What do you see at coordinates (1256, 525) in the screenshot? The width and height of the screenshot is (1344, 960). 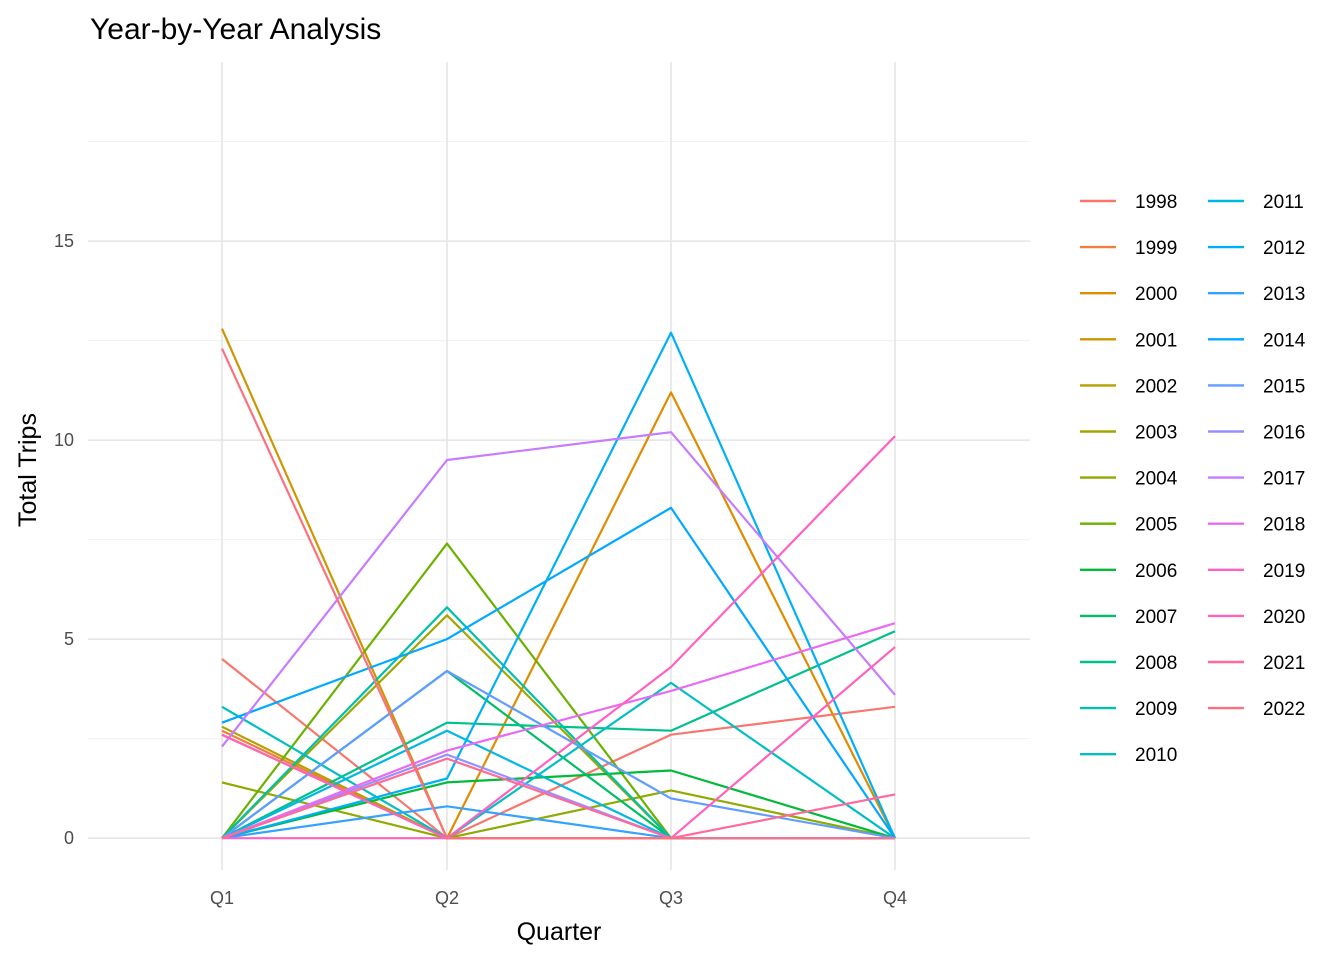 I see `legend-item-2018: 2018` at bounding box center [1256, 525].